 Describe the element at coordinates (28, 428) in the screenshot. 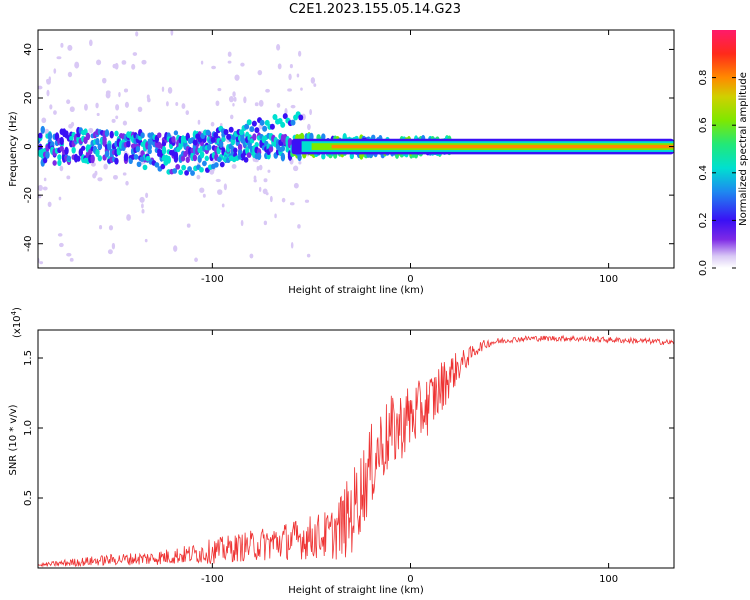

I see `y-tick-label: 1.0` at that location.